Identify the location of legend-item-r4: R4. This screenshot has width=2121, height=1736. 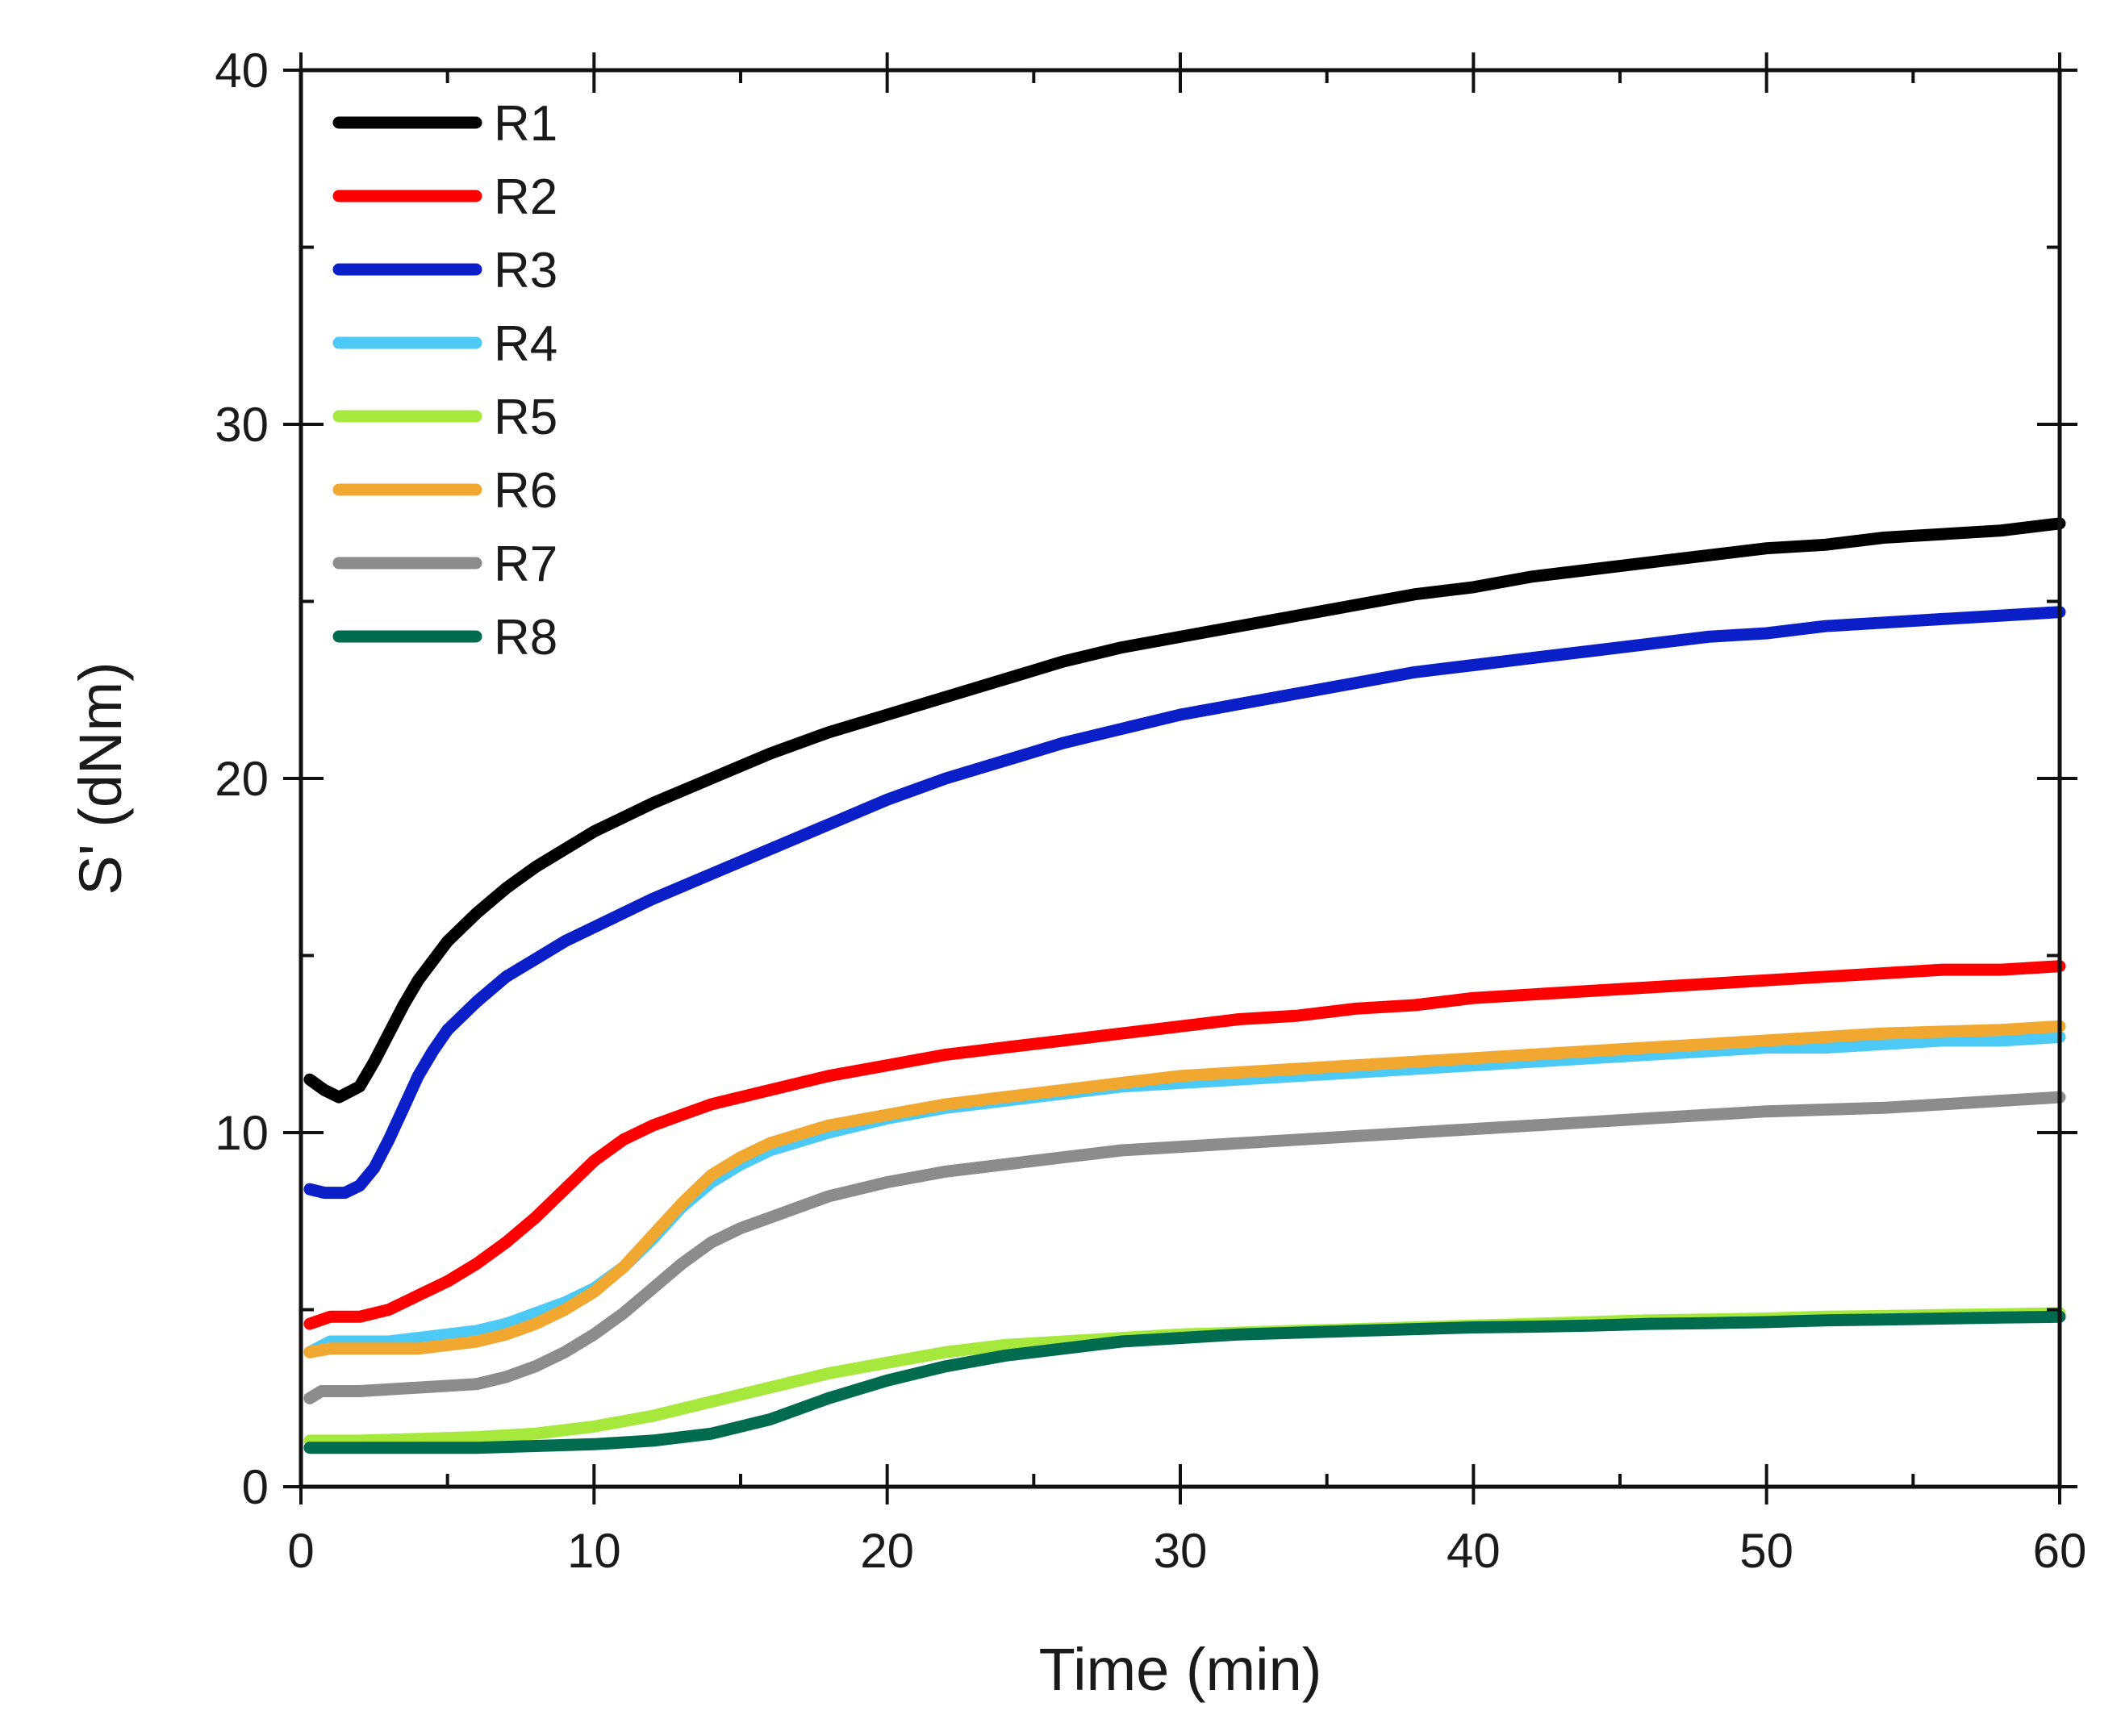
(444, 344).